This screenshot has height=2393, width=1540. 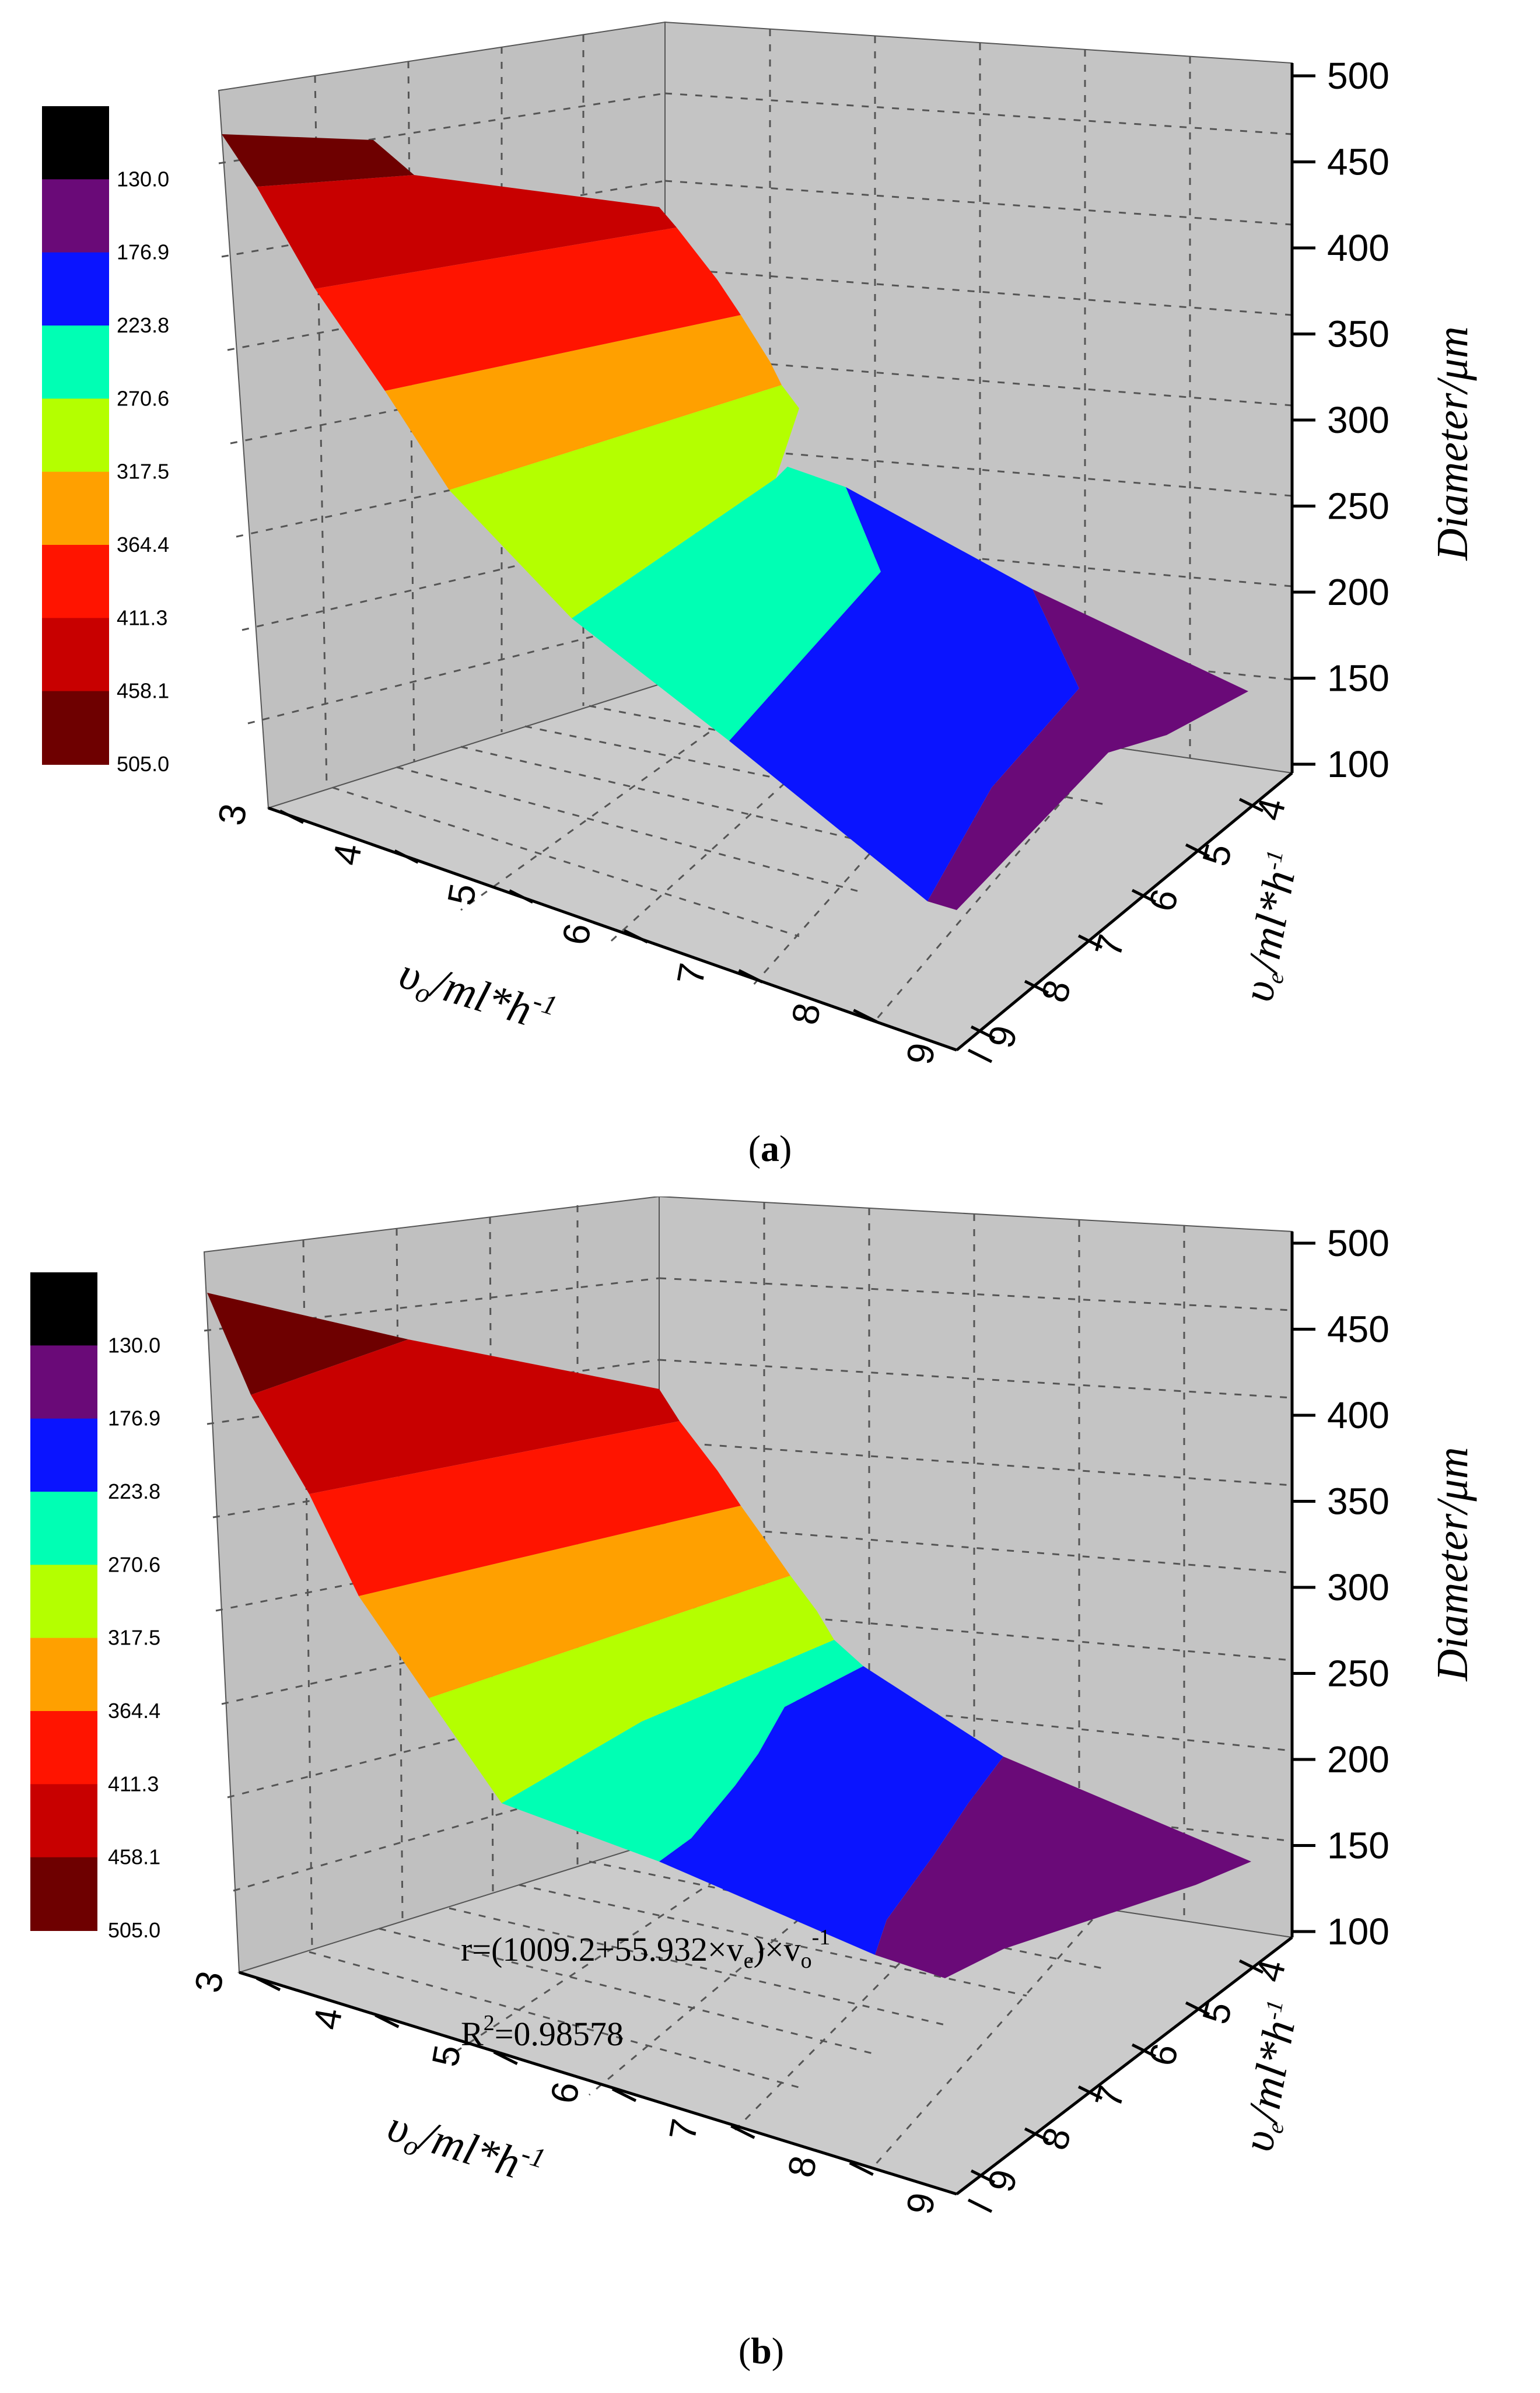 I want to click on caption-a: (a), so click(x=770, y=1149).